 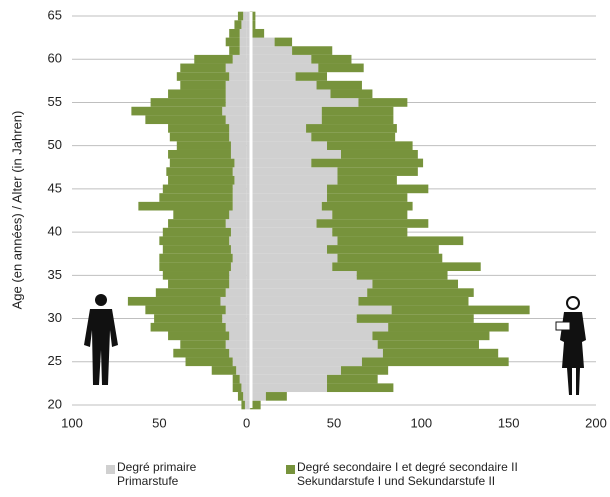 What do you see at coordinates (55, 274) in the screenshot?
I see `y-tick-label: 35` at bounding box center [55, 274].